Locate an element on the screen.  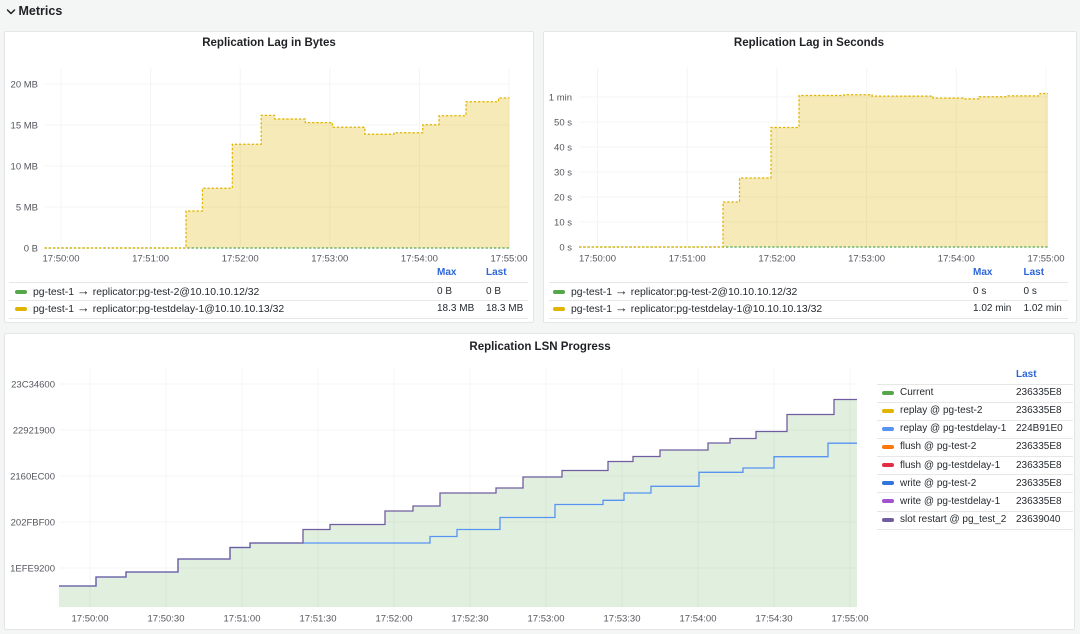
svg-text: 10 MB is located at coordinates (24, 166).